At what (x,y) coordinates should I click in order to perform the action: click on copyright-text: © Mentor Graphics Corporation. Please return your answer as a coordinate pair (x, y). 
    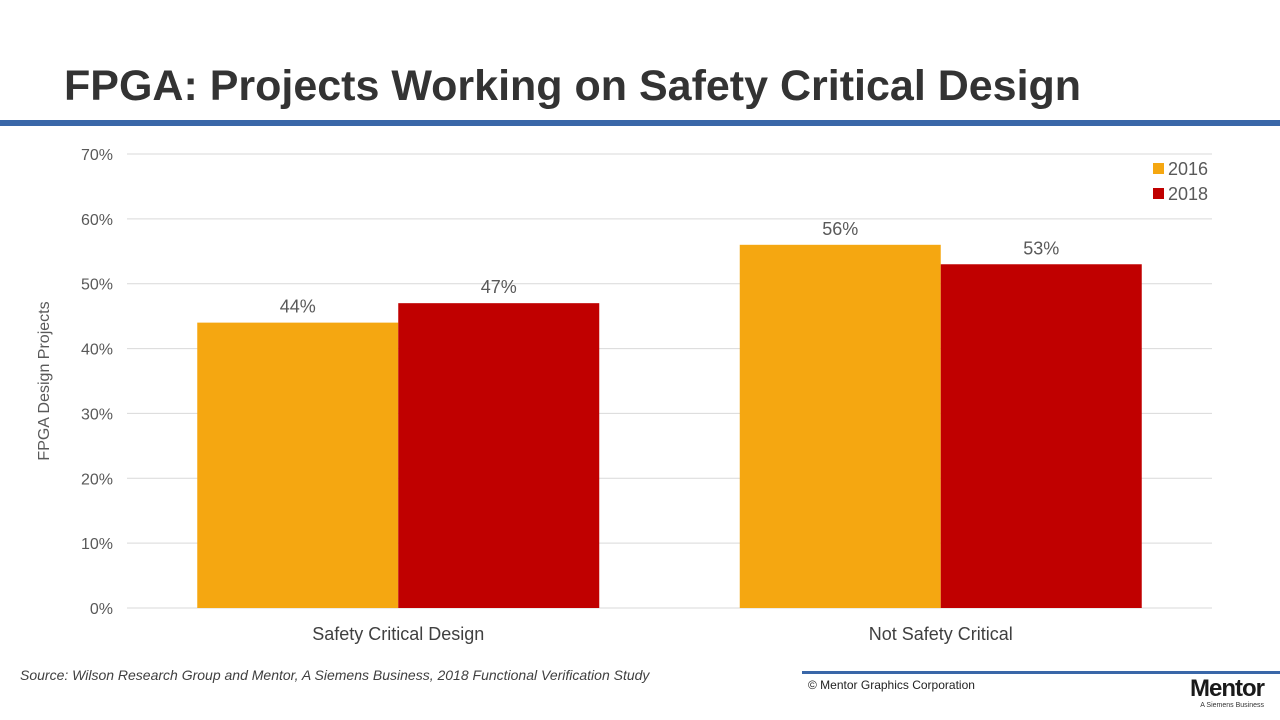
    Looking at the image, I should click on (891, 685).